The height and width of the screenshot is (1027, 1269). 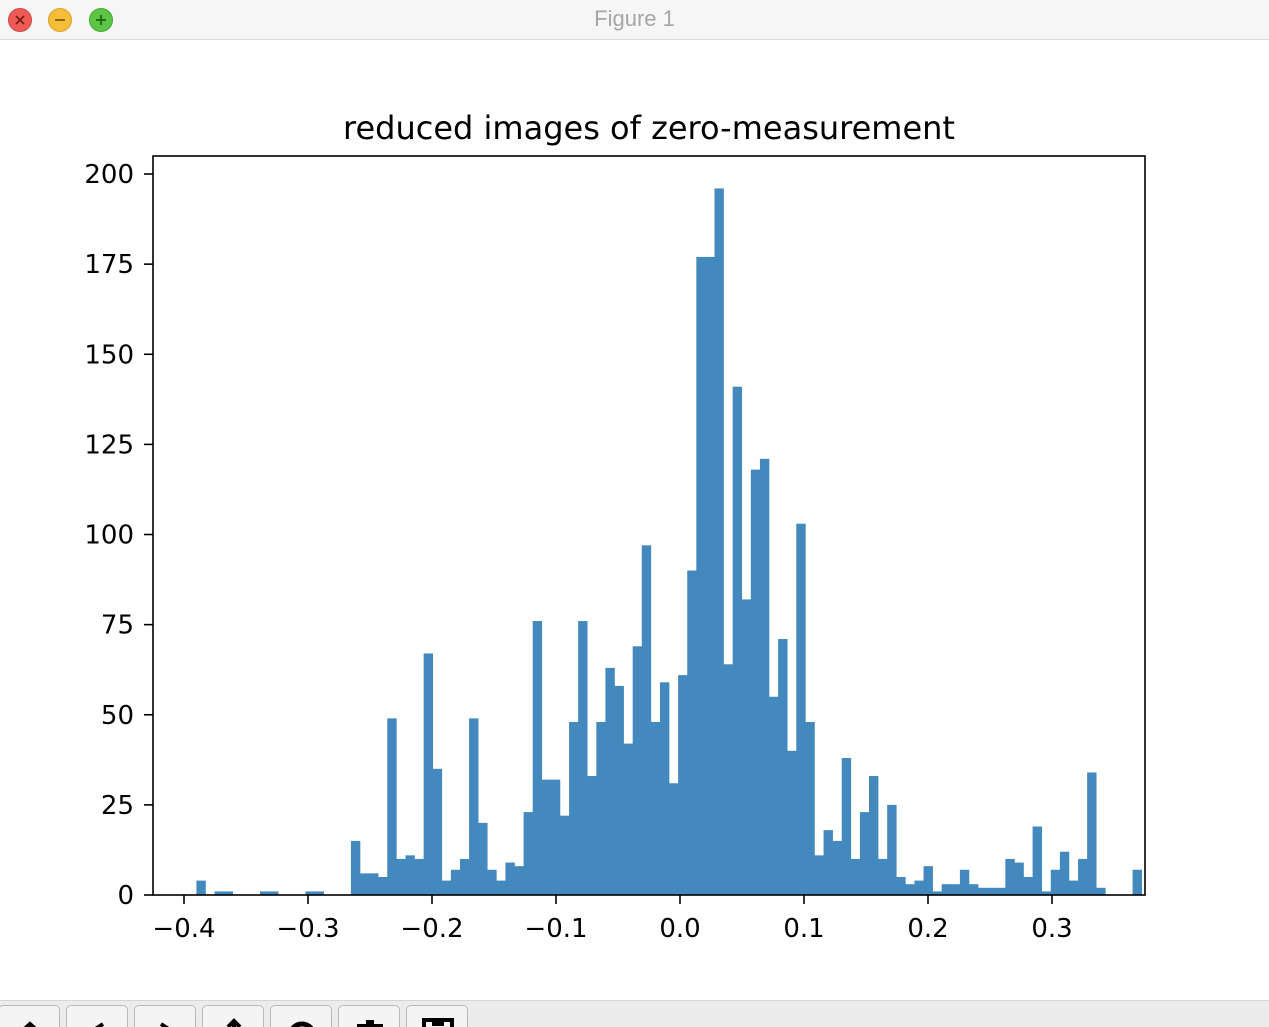 What do you see at coordinates (101, 20) in the screenshot?
I see `zoom-button` at bounding box center [101, 20].